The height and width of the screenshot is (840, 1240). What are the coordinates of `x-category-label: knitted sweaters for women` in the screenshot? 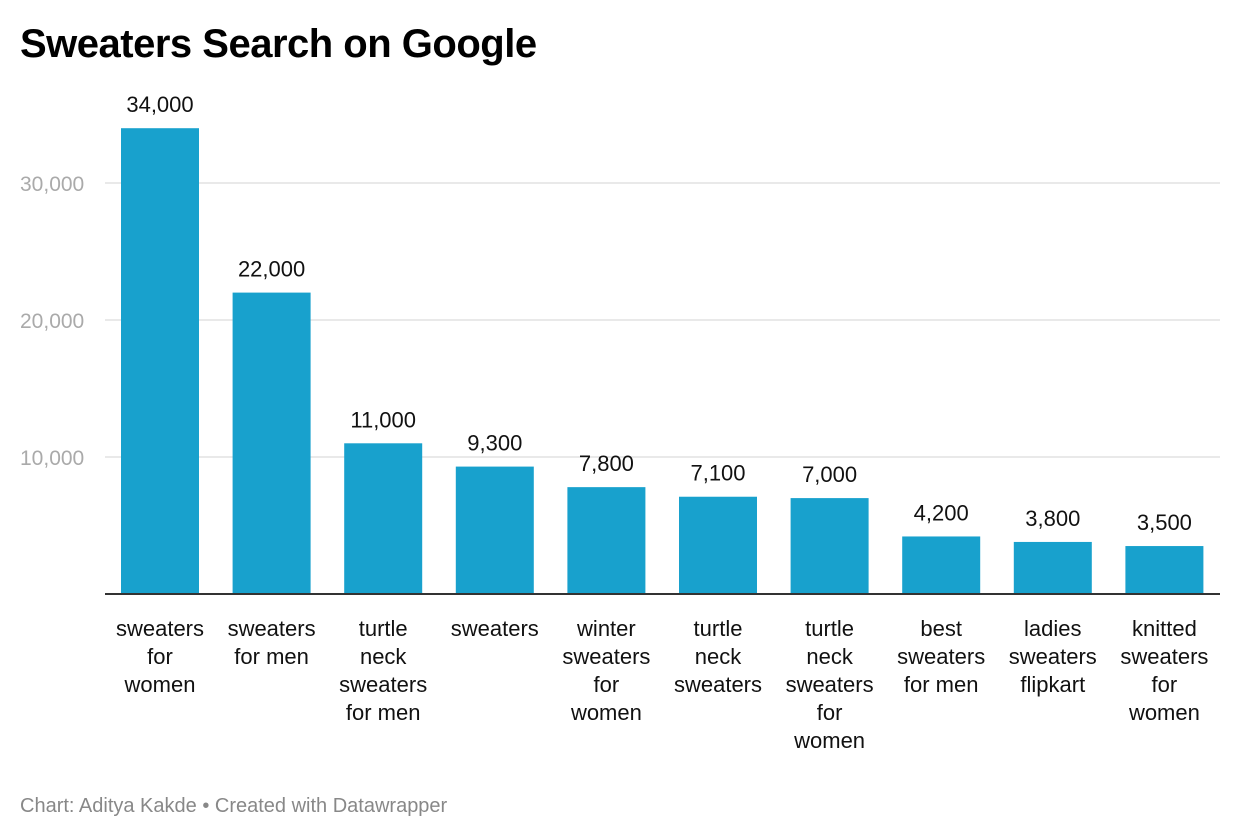 It's located at (1164, 670).